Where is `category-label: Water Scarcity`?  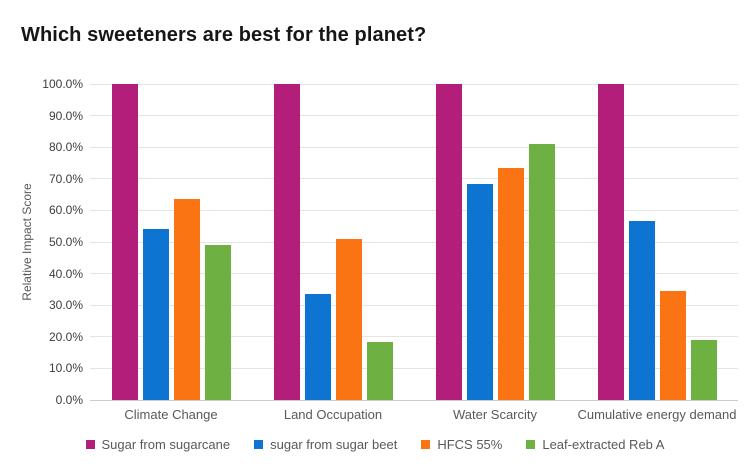
category-label: Water Scarcity is located at coordinates (495, 414).